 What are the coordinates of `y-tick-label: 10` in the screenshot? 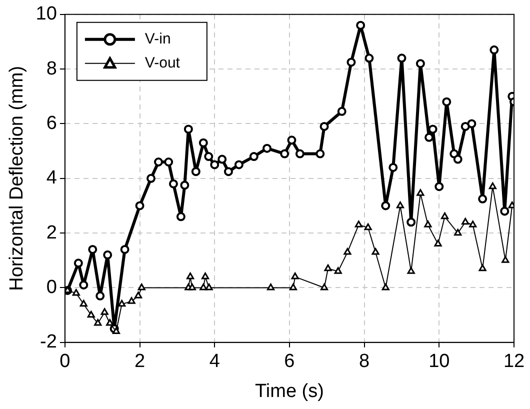 It's located at (46, 14).